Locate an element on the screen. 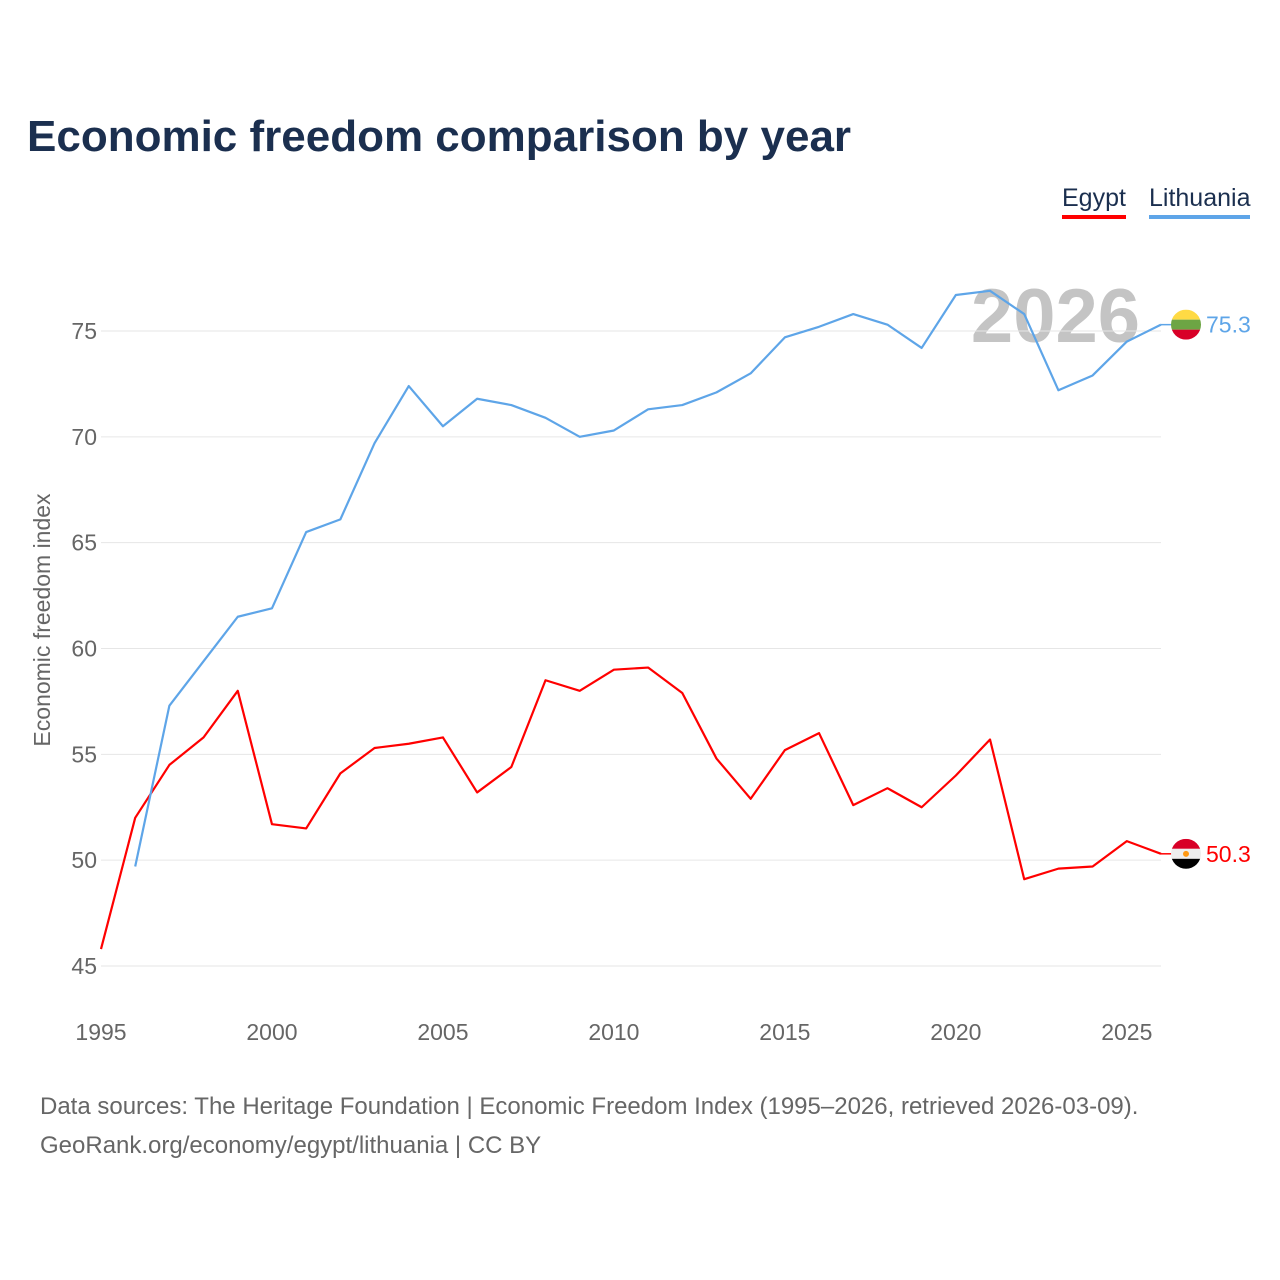 This screenshot has height=1280, width=1280. y-tick-label: 65 is located at coordinates (84, 543).